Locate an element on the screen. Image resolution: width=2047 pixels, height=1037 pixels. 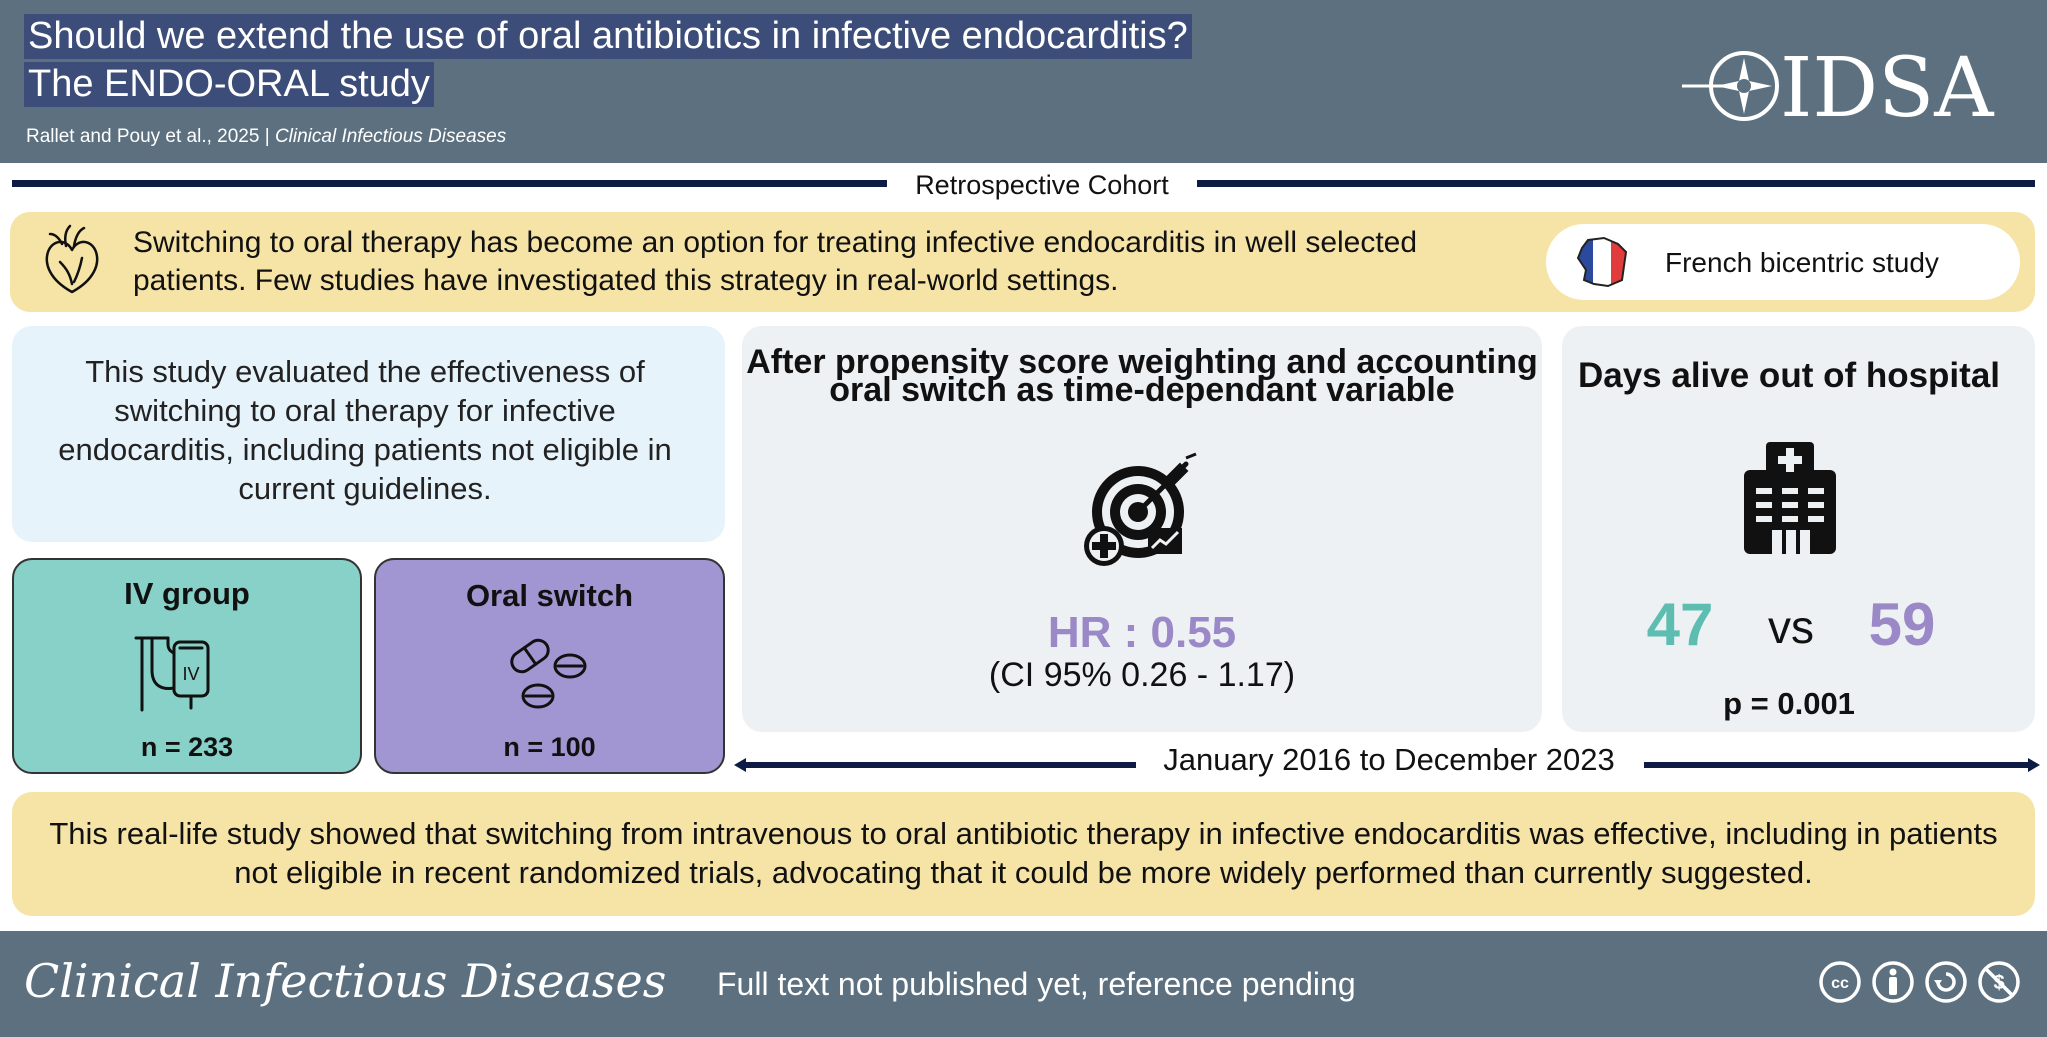
design-label: Retrospective Cohort is located at coordinates (1042, 185).